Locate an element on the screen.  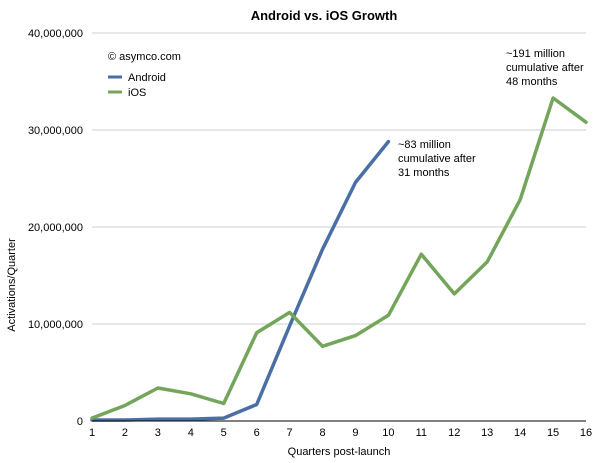
x-tick-label: 13 is located at coordinates (487, 433).